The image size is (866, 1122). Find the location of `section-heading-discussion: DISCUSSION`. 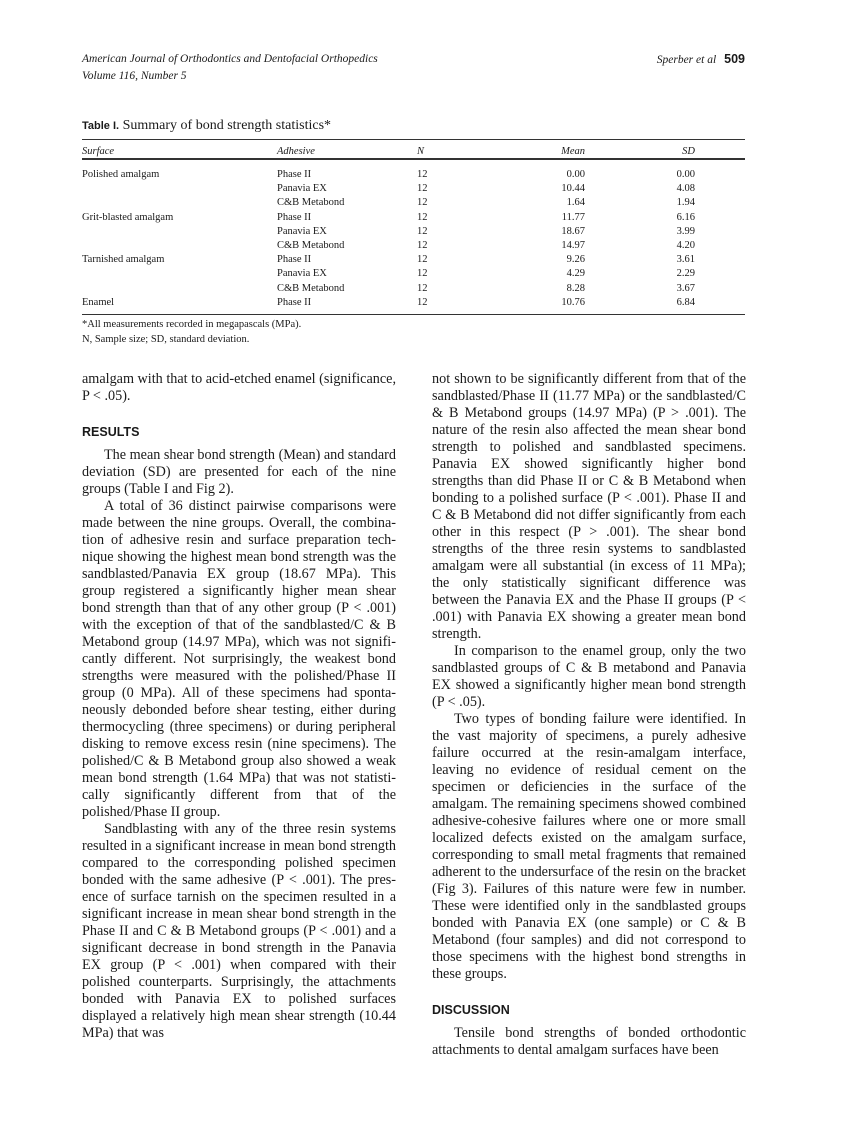

section-heading-discussion: DISCUSSION is located at coordinates (471, 1010).